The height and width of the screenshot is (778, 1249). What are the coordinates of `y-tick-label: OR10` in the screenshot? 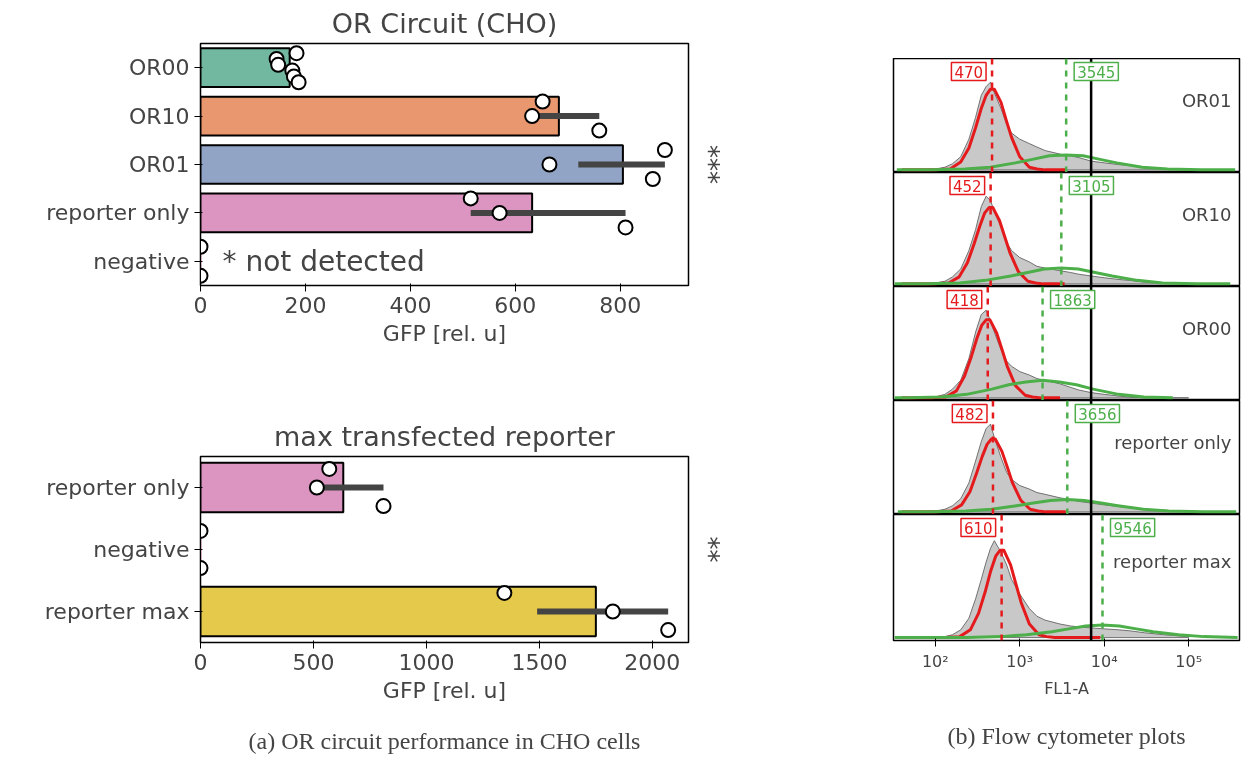 It's located at (159, 116).